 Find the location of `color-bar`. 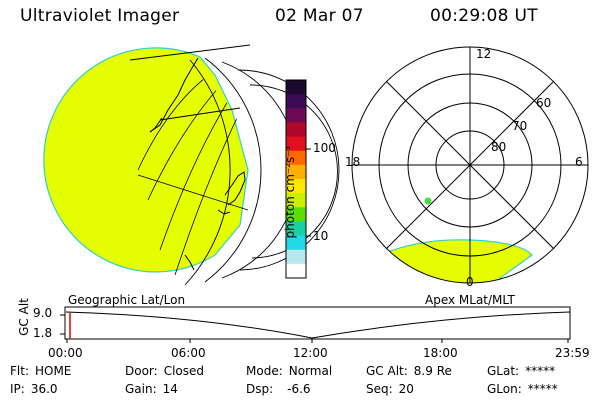

color-bar is located at coordinates (298, 179).